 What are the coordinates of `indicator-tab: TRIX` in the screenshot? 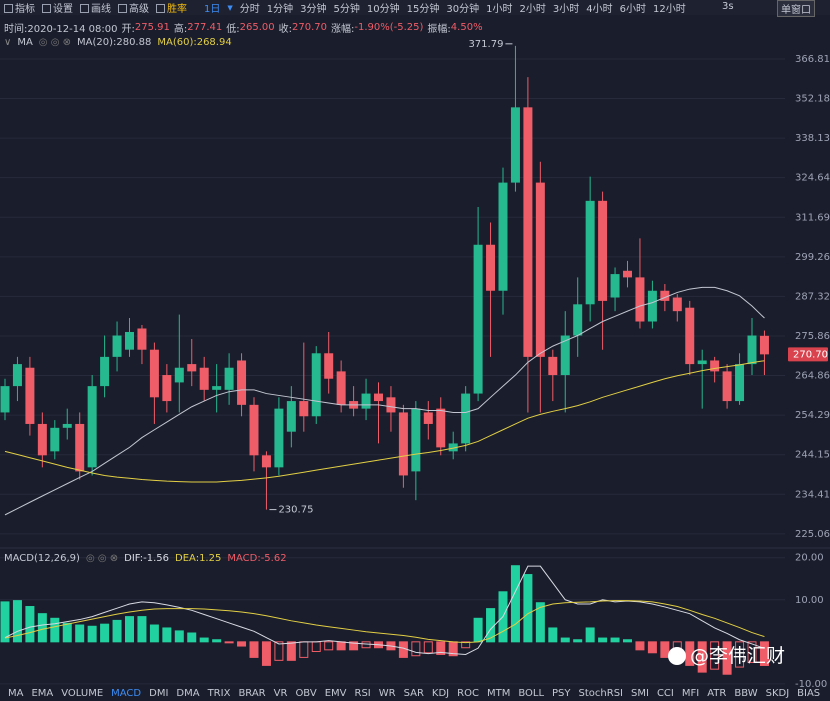 It's located at (219, 693).